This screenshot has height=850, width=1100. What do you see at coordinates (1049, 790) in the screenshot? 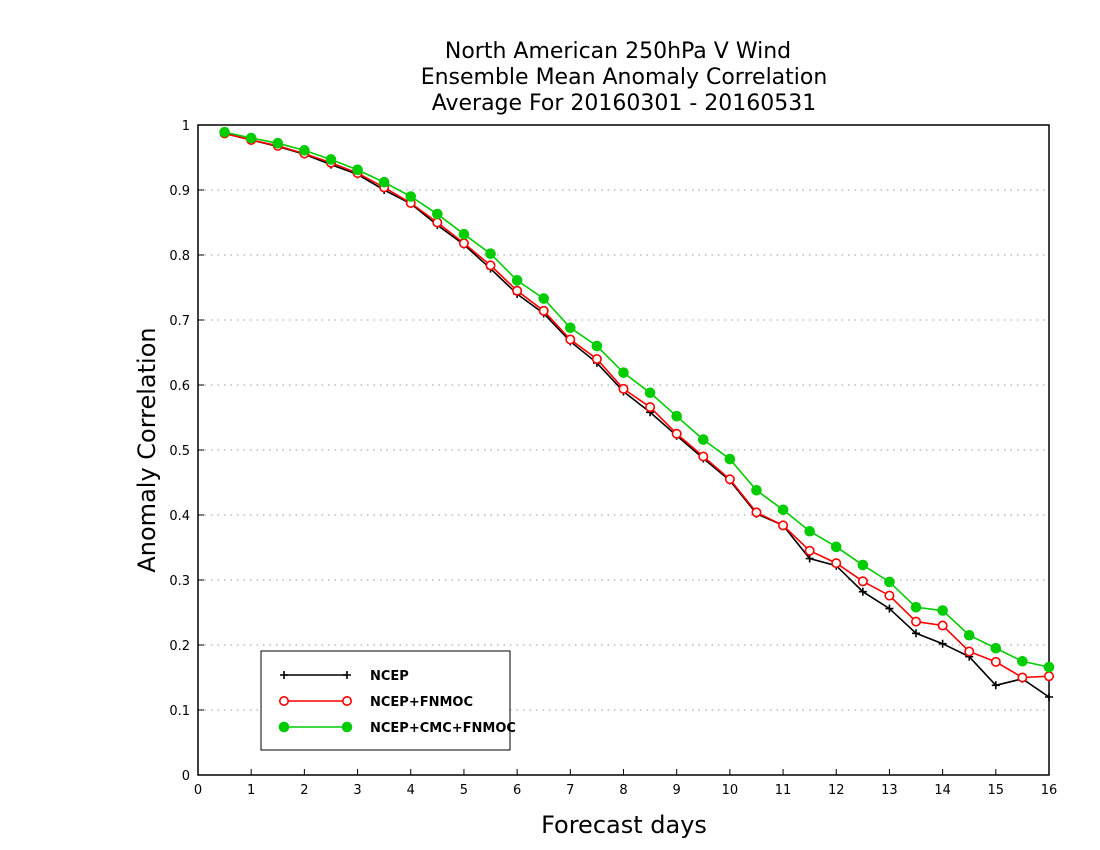
I see `x-tick-label: 16` at bounding box center [1049, 790].